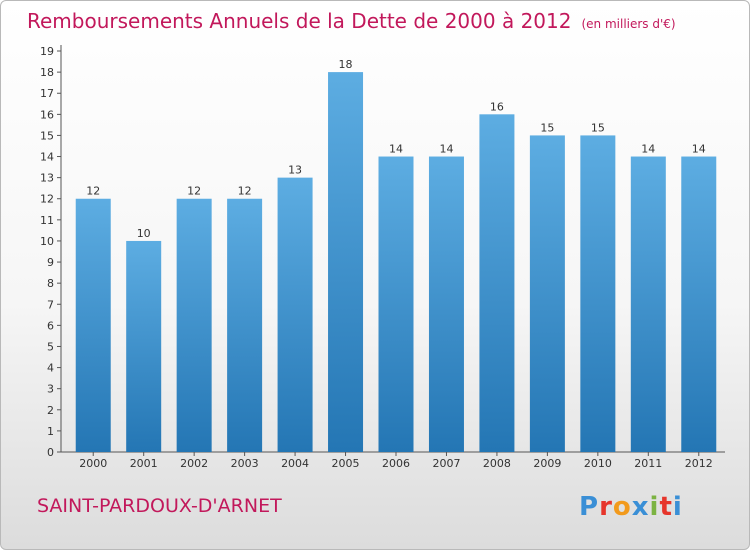  Describe the element at coordinates (396, 304) in the screenshot. I see `bar-2006` at that location.